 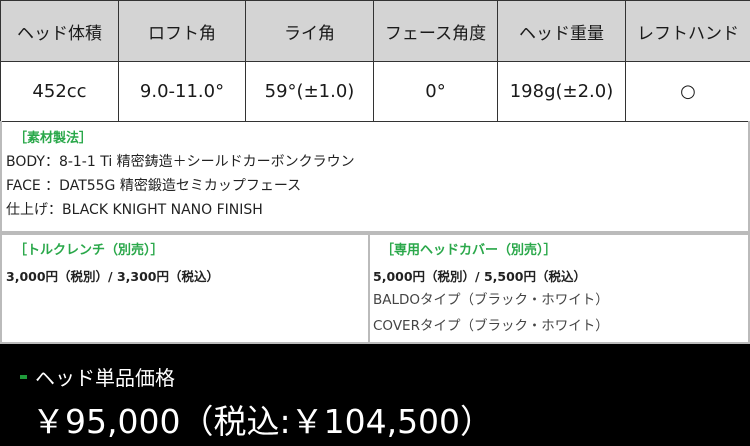 What do you see at coordinates (134, 210) in the screenshot?
I see `material-finish: 仕上げ：BLACK KNIGHT NANO FINISH` at bounding box center [134, 210].